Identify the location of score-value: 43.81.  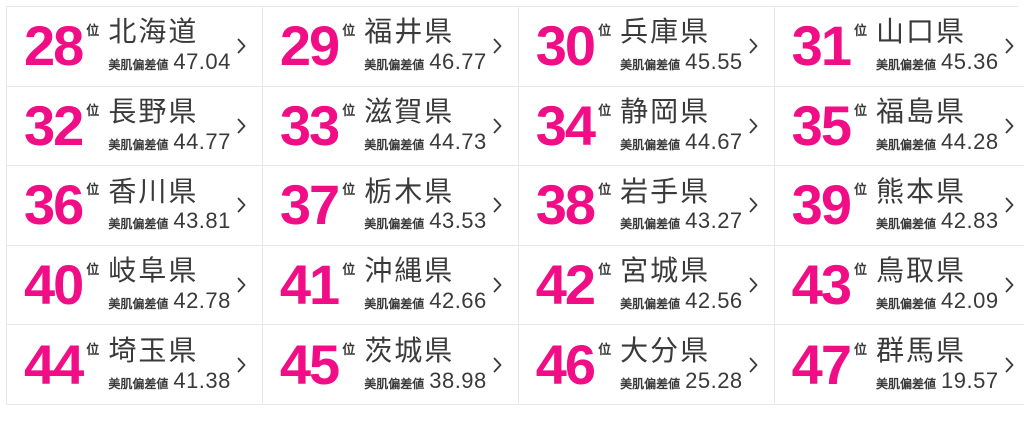
(202, 221).